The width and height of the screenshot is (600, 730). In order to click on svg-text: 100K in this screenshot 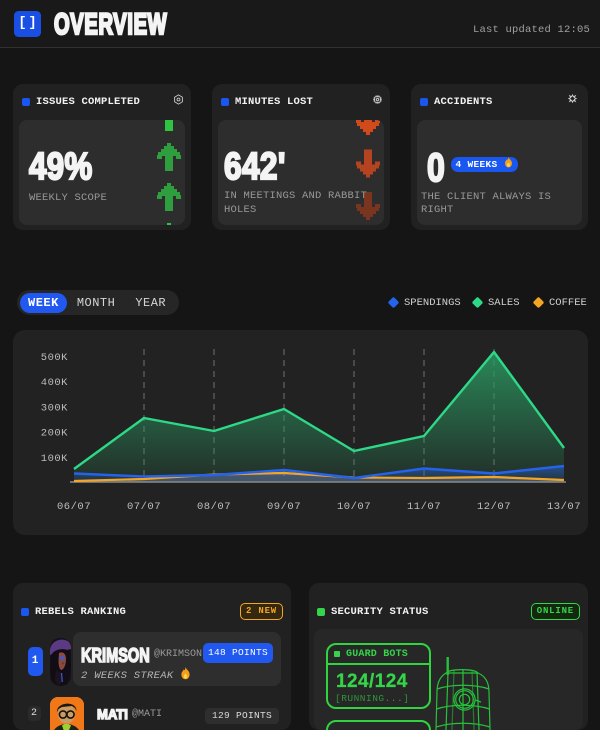, I will do `click(54, 459)`.